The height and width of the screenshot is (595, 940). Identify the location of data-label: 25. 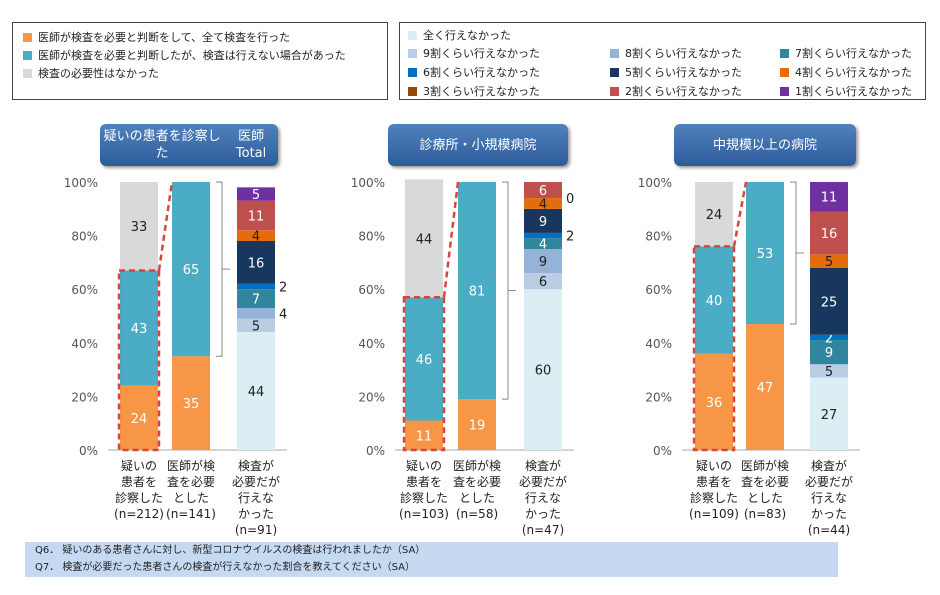
(829, 302).